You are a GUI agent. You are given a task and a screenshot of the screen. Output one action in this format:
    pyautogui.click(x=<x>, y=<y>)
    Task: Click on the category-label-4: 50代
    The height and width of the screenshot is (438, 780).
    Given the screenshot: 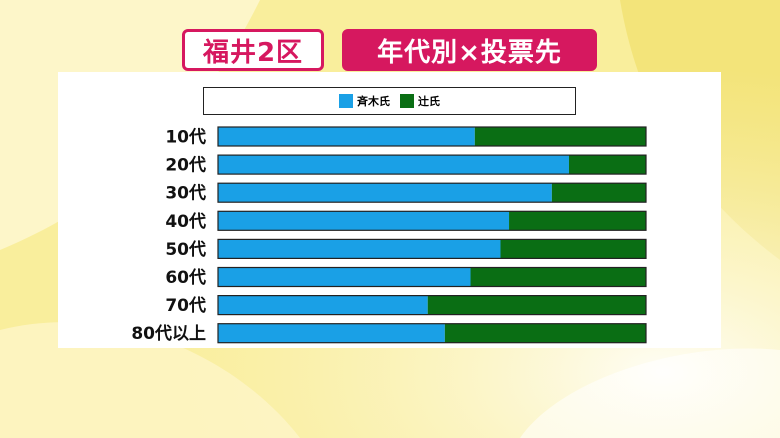 What is the action you would take?
    pyautogui.click(x=185, y=249)
    